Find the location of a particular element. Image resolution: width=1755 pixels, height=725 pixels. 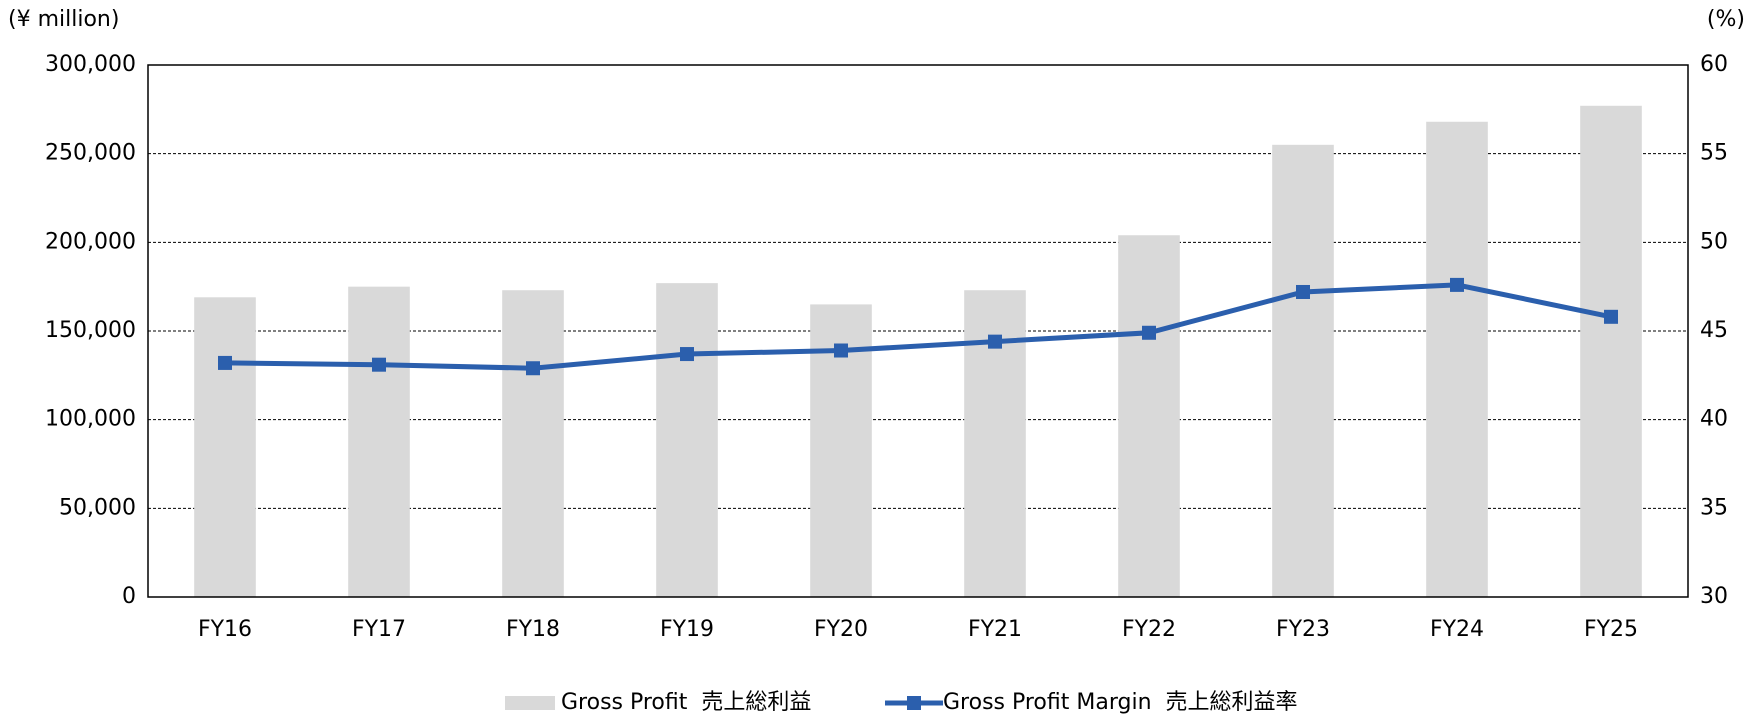

y2-tick-label: 60 is located at coordinates (1714, 64).